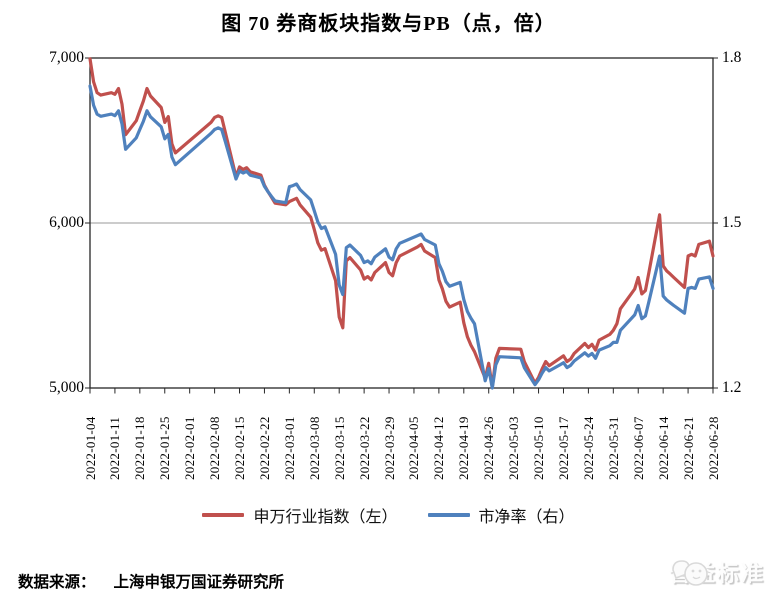  Describe the element at coordinates (190, 448) in the screenshot. I see `x-axis-label: 2022-02-01` at that location.